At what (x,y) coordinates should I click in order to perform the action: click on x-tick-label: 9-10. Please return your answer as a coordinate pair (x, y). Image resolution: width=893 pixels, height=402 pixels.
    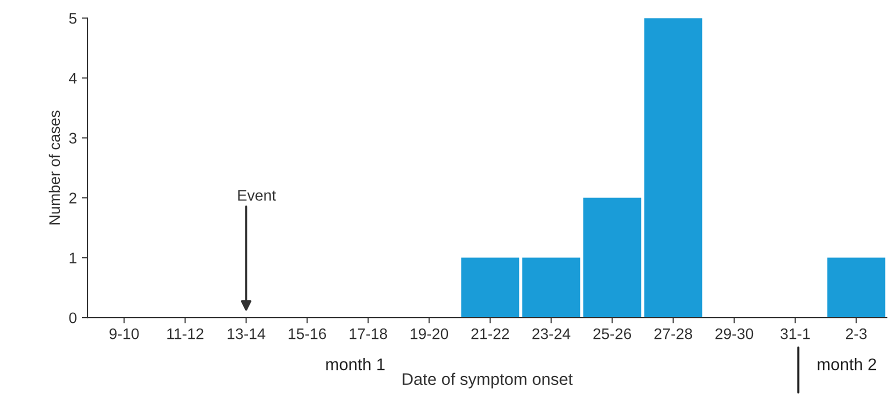
    Looking at the image, I should click on (124, 334).